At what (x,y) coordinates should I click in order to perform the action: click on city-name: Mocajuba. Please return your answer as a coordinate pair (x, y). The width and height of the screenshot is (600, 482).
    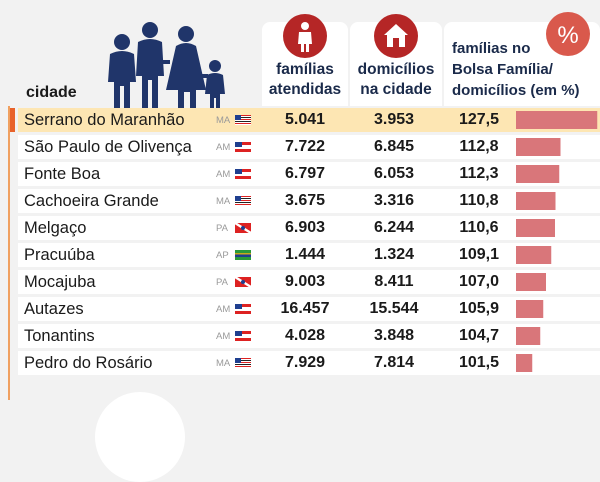
    Looking at the image, I should click on (60, 282).